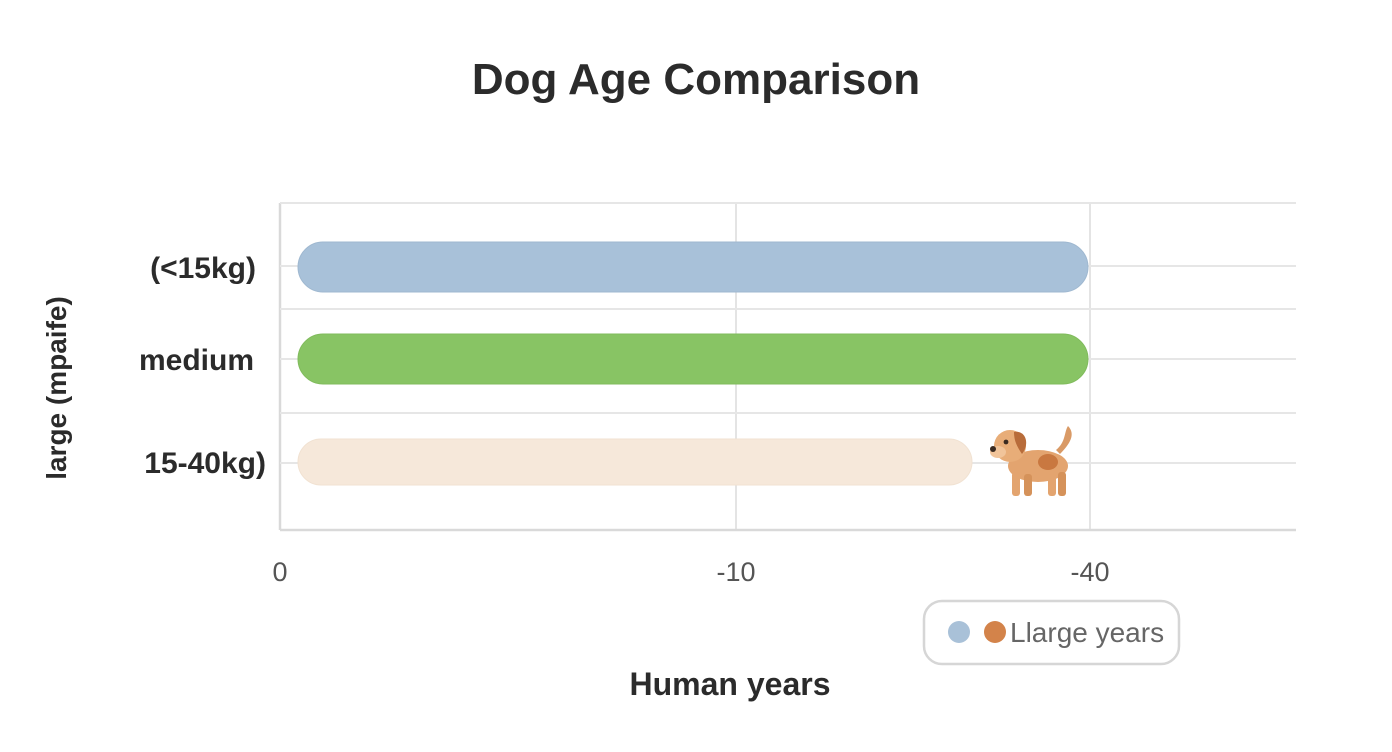 This screenshot has width=1392, height=752. Describe the element at coordinates (56, 388) in the screenshot. I see `y-axis-label: large (mpaife)` at that location.